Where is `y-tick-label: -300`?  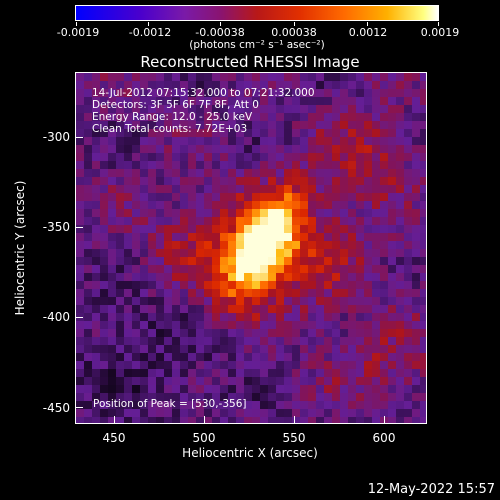 y-tick-label: -300 is located at coordinates (56, 137).